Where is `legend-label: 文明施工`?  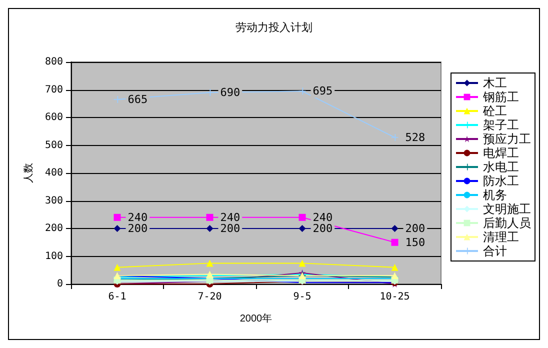
legend-label: 文明施工 is located at coordinates (507, 209).